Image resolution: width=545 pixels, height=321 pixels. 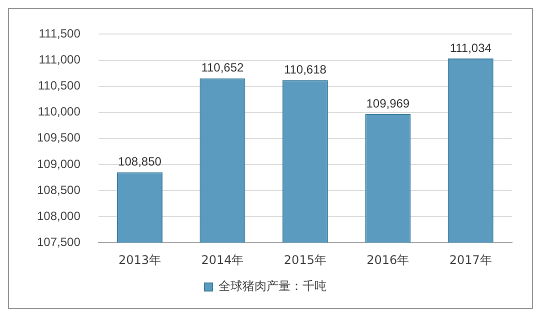 I want to click on data-label: 111,034, so click(x=471, y=47).